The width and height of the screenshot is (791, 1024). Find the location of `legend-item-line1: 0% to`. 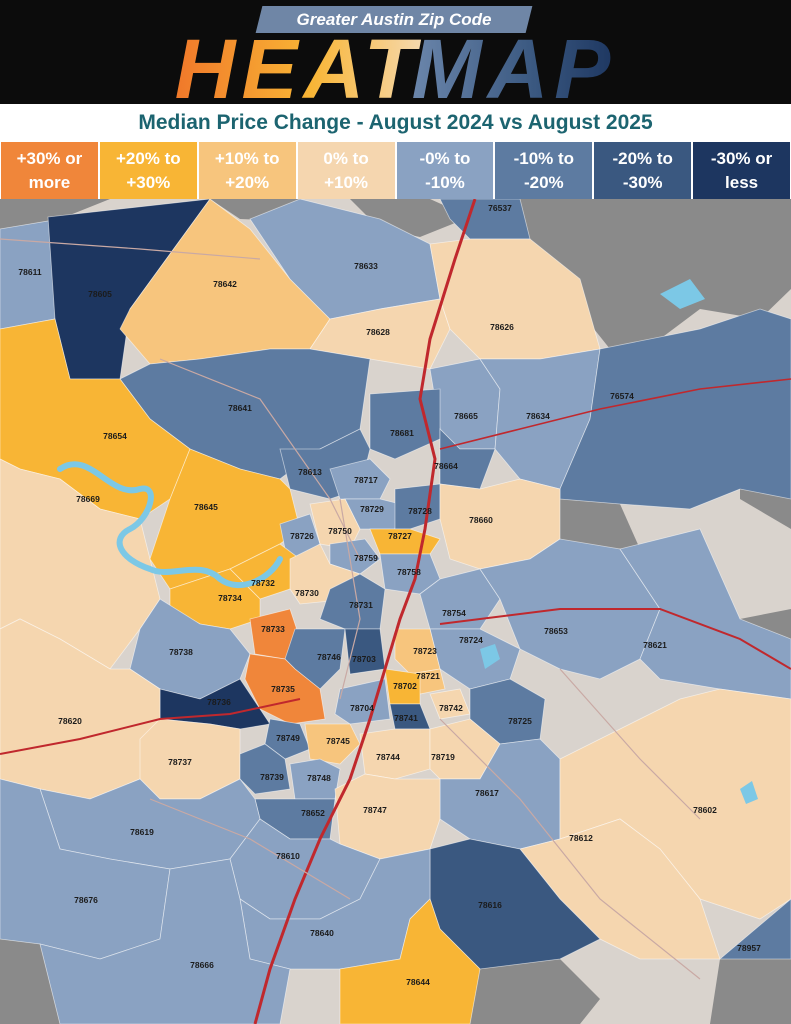

legend-item-line1: 0% to is located at coordinates (346, 158).